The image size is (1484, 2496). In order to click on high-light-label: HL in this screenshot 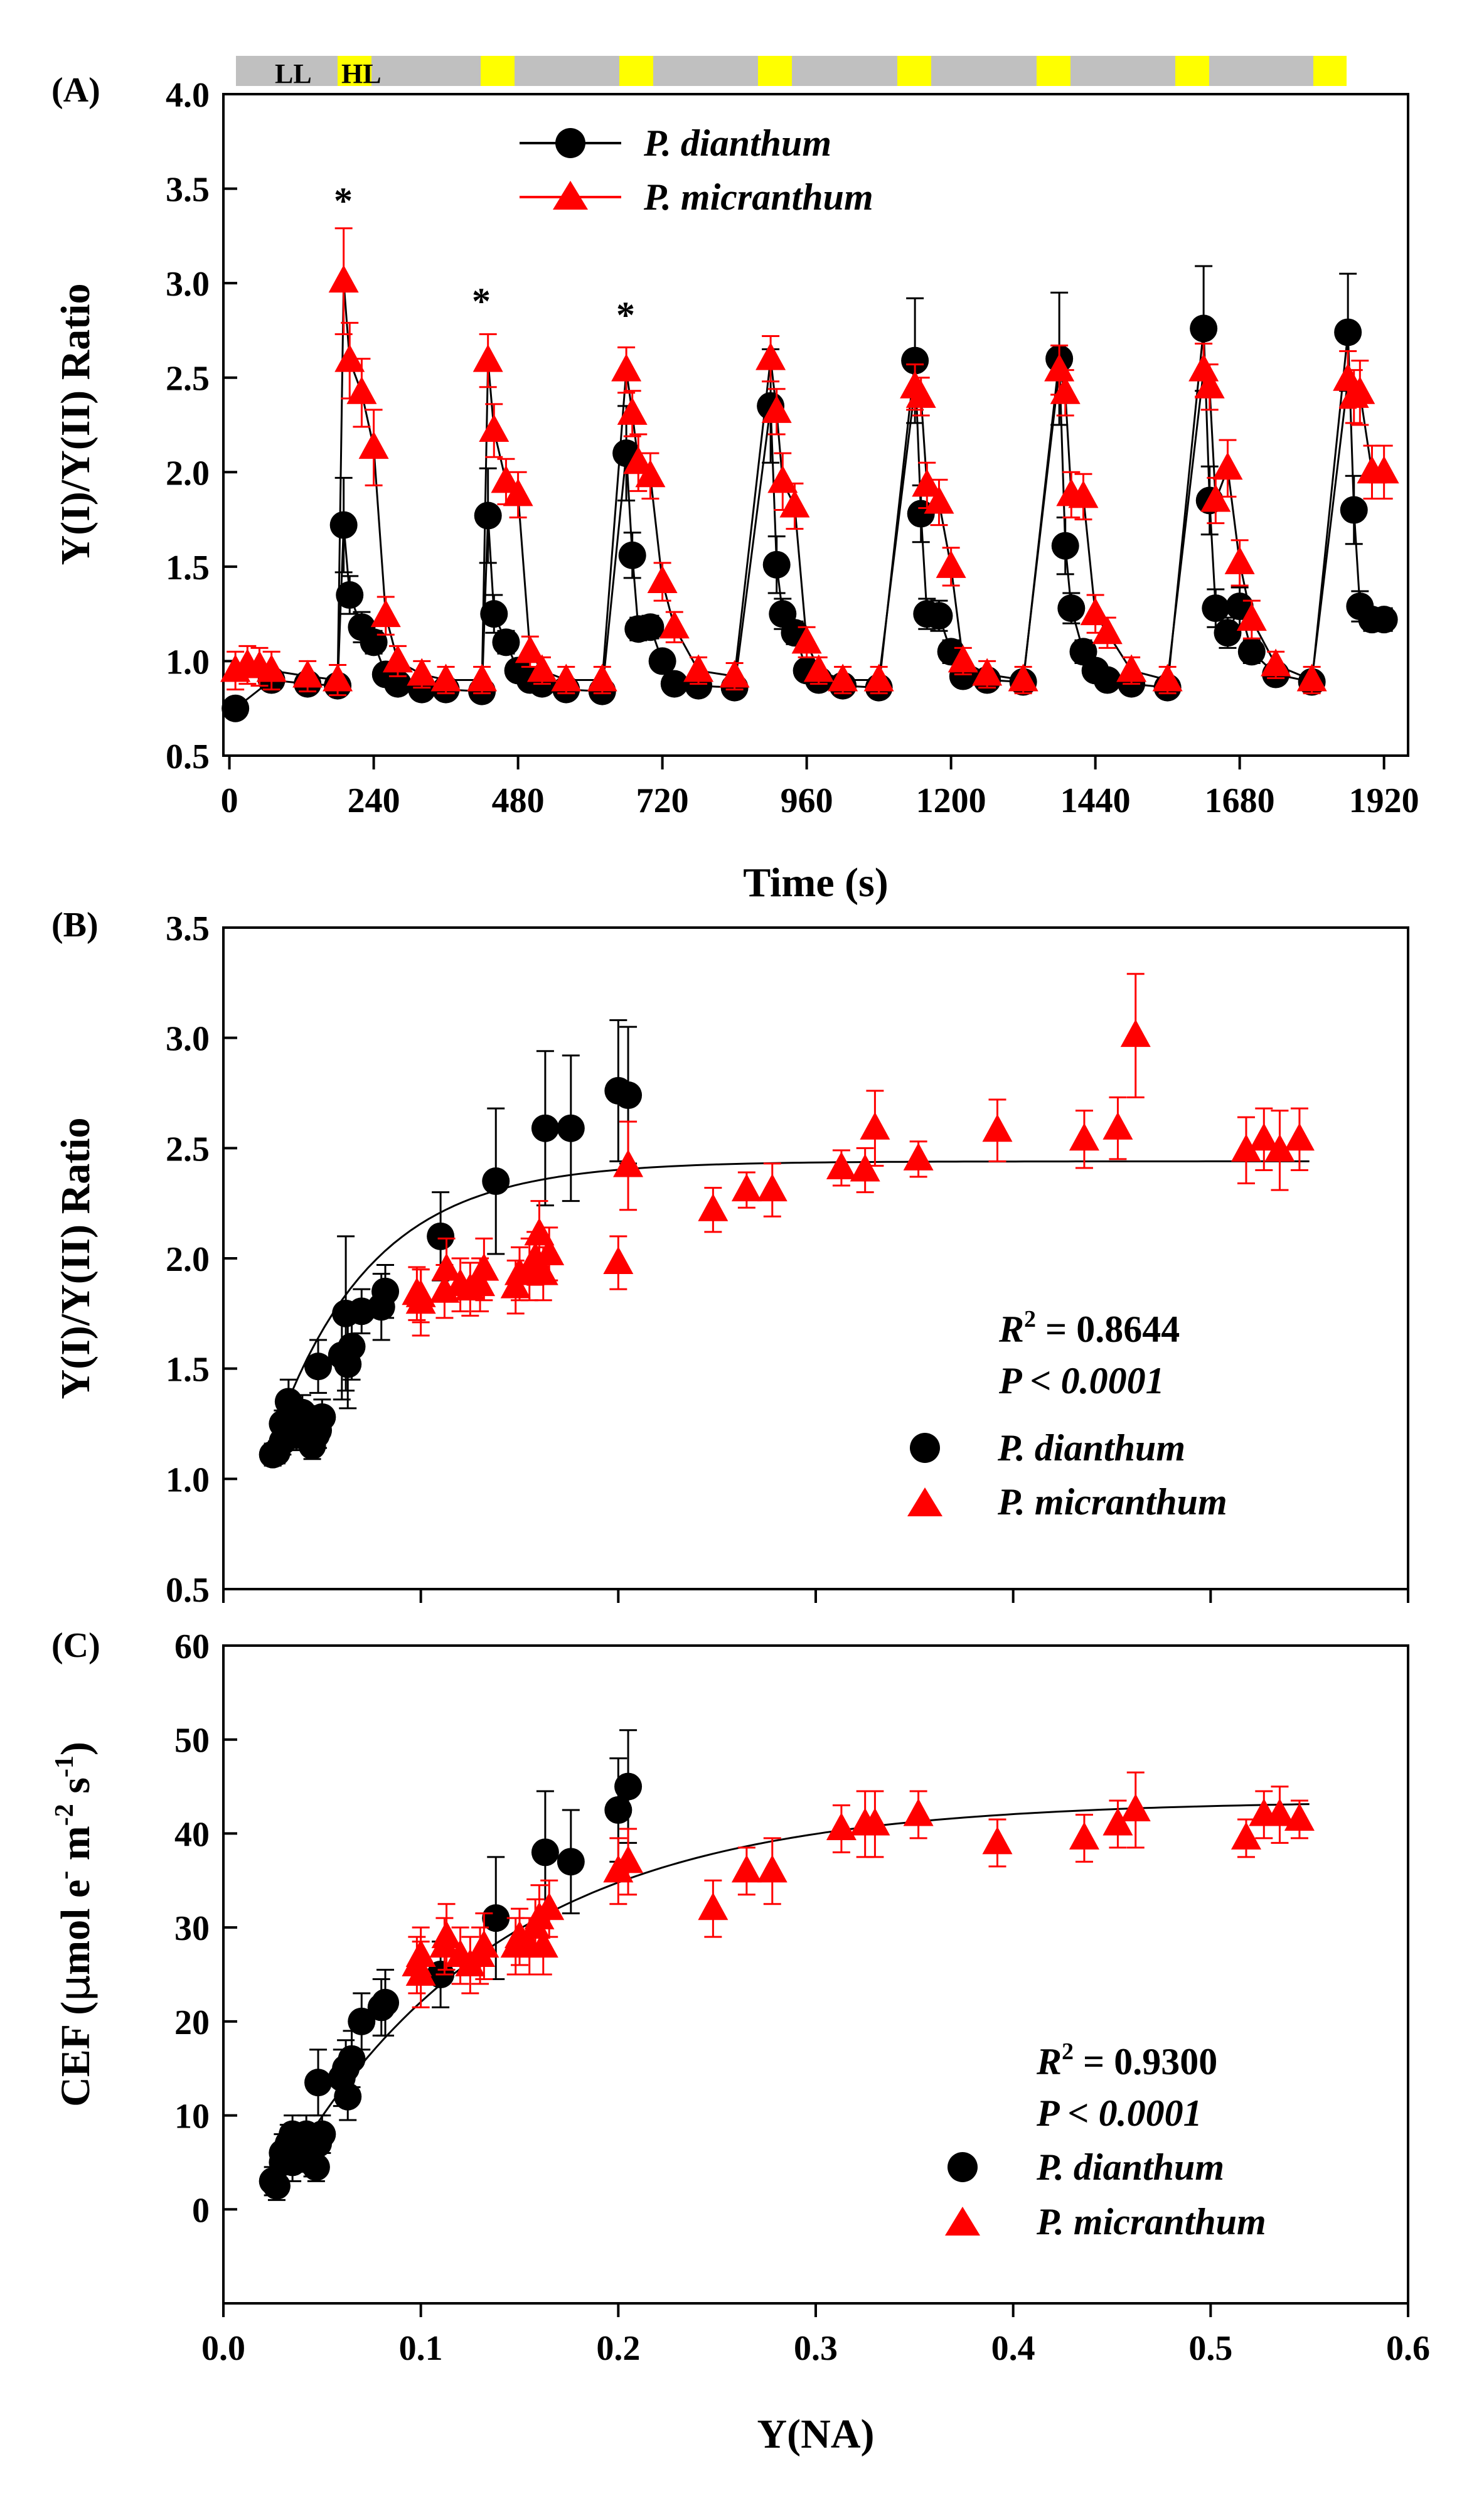, I will do `click(361, 73)`.